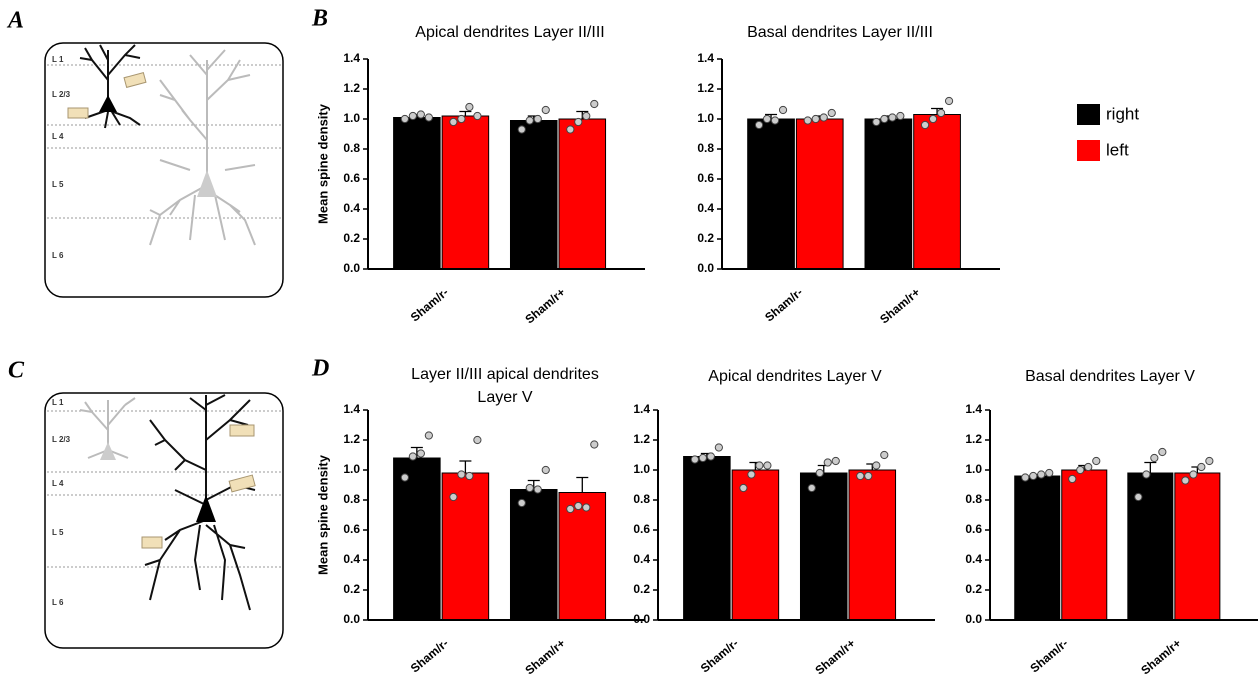 The height and width of the screenshot is (697, 1260). What do you see at coordinates (319, 19) in the screenshot?
I see `panel-label: B` at bounding box center [319, 19].